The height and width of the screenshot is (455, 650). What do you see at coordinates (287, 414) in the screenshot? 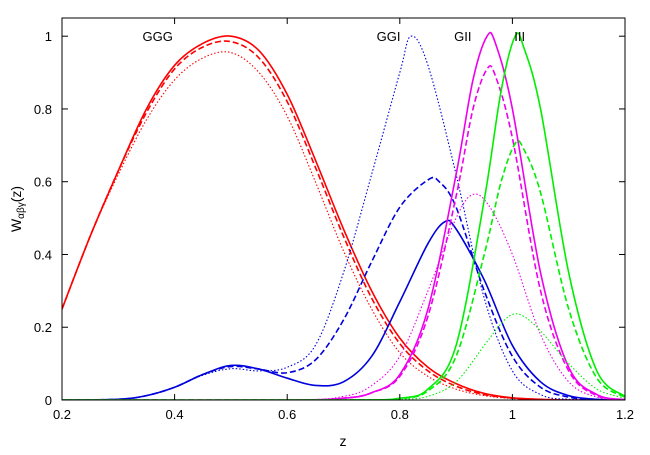
I see `x-tick-label: 0.6` at bounding box center [287, 414].